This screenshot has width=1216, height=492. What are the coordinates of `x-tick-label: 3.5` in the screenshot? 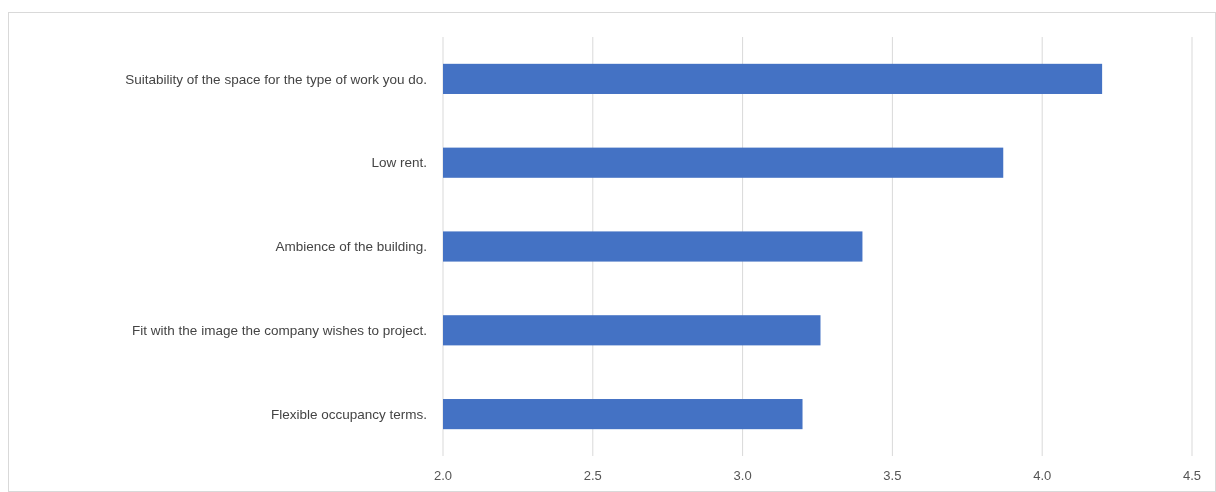 It's located at (892, 475).